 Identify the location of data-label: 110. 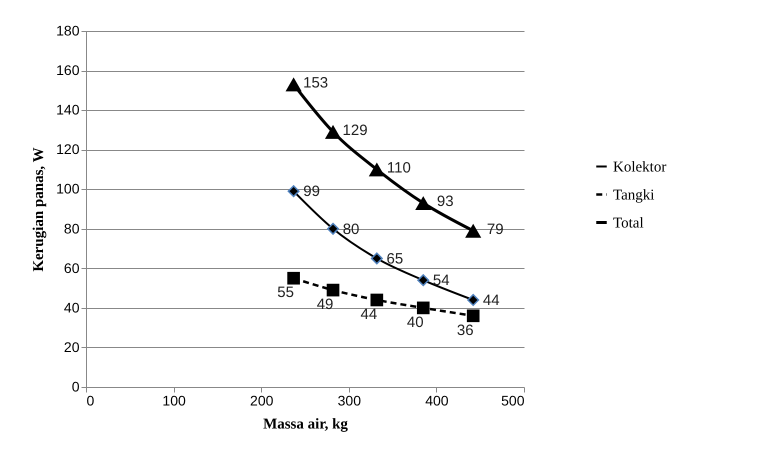
(398, 167).